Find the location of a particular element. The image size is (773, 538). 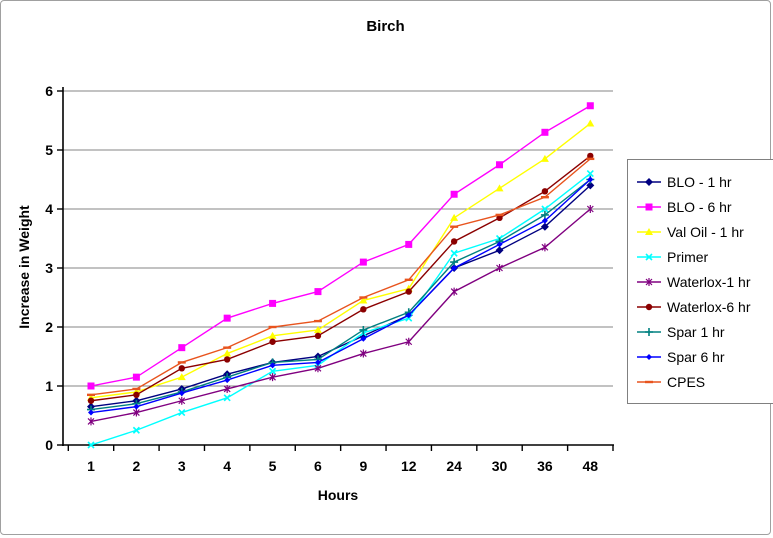

chart-title: Birch is located at coordinates (385, 26).